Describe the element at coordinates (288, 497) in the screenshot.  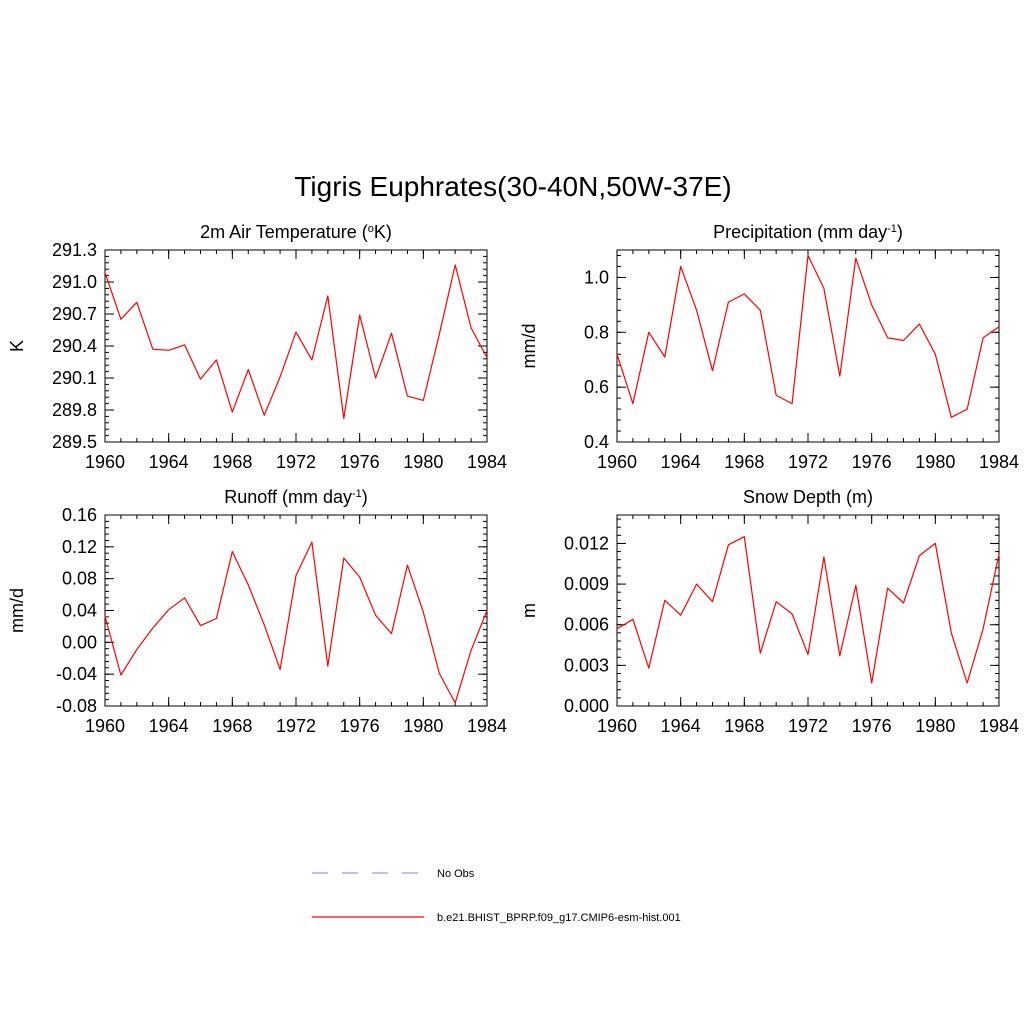
I see `panel-title-text: Runoff (mm day` at that location.